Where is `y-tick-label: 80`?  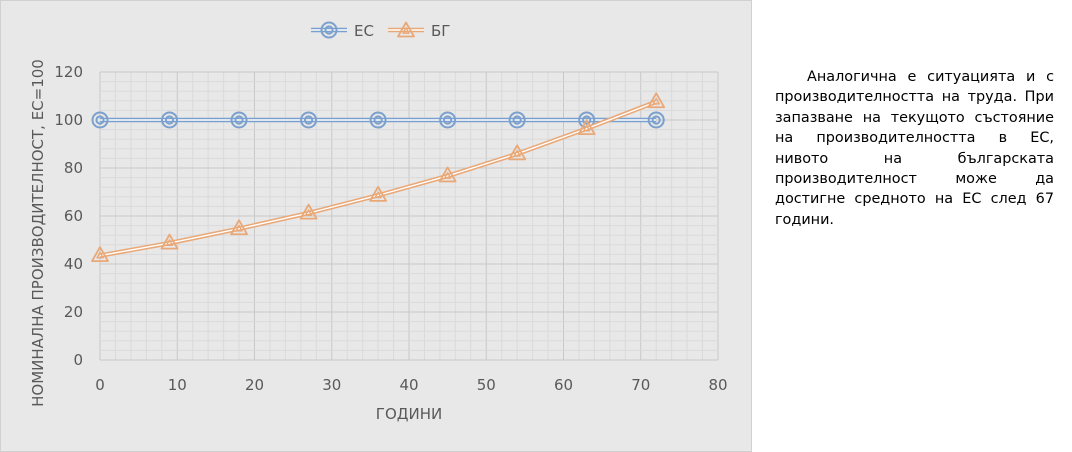
y-tick-label: 80 is located at coordinates (73, 168).